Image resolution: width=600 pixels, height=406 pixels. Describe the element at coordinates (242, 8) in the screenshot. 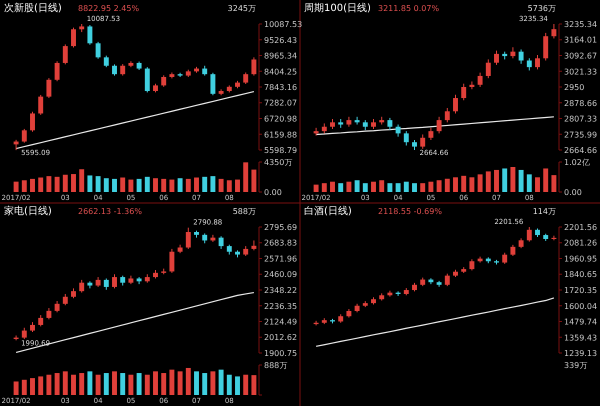

I see `text: 3245万` at that location.